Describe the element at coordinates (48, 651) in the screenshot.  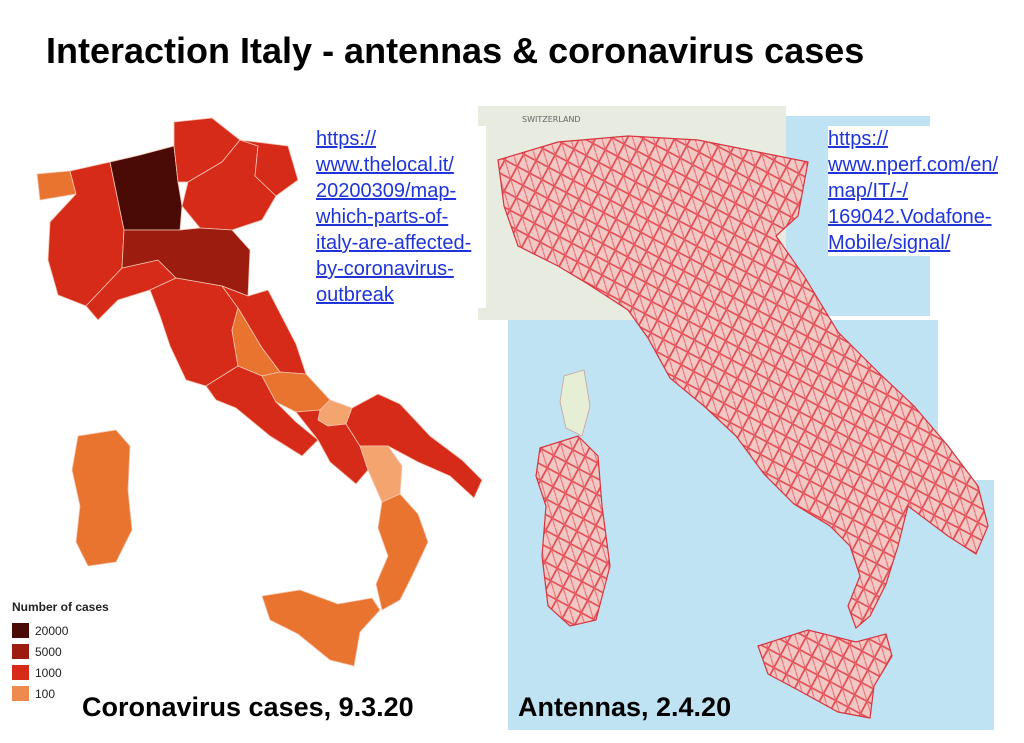
I see `legend-label: 5000` at that location.